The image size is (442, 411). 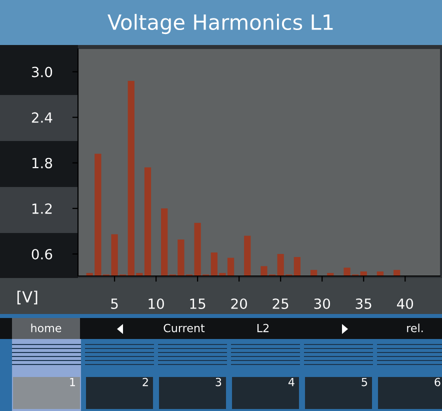 I want to click on text: 6, so click(x=437, y=382).